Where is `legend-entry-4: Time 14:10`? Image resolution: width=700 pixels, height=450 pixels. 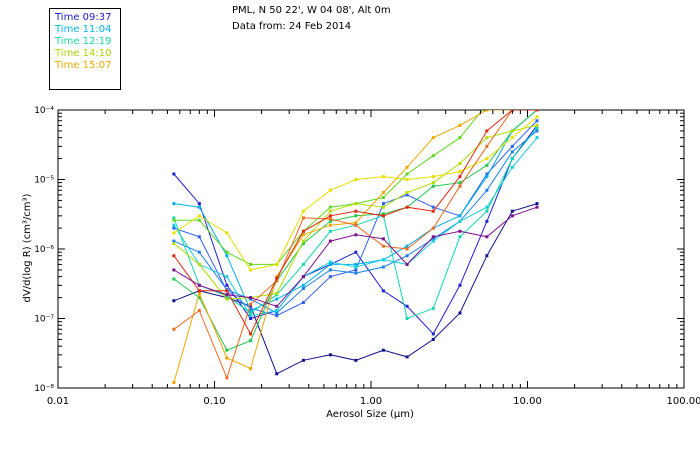 legend-entry-4: Time 14:10 is located at coordinates (83, 53).